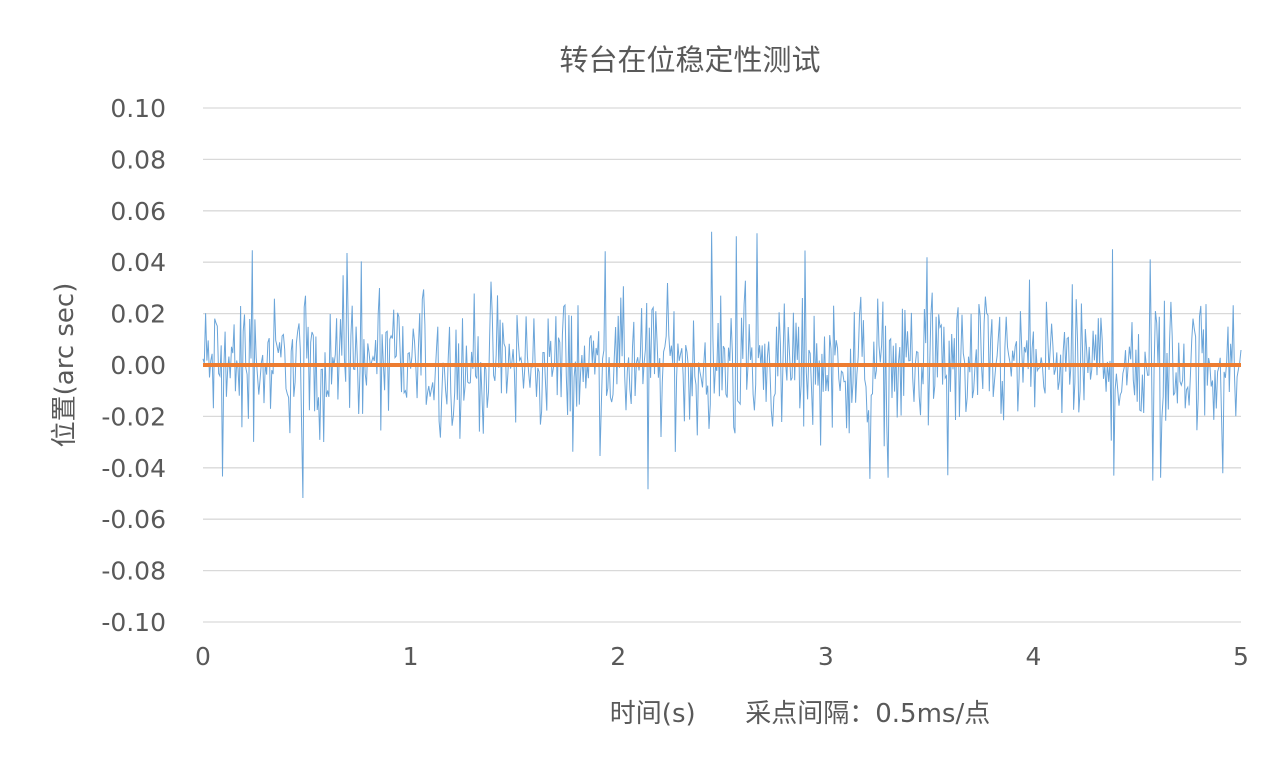  I want to click on y-tick-label: 0.08, so click(138, 159).